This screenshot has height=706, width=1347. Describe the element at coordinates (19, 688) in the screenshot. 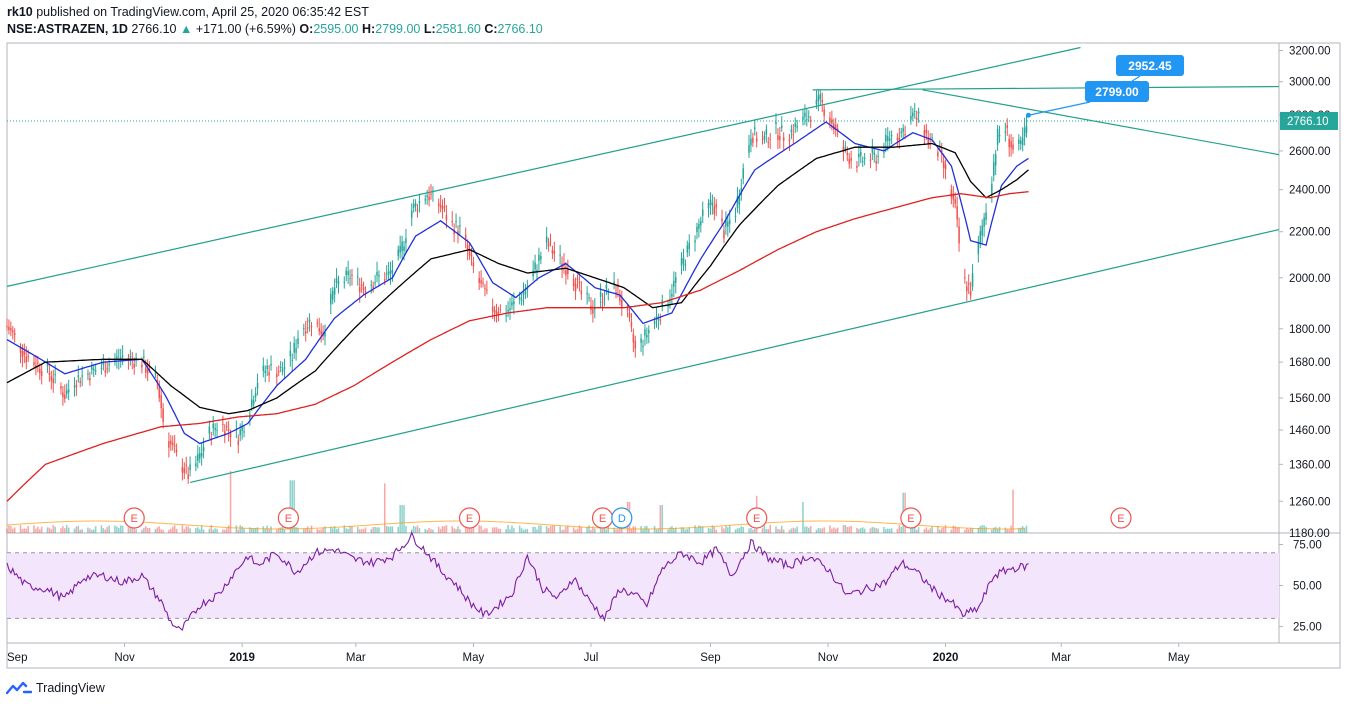

I see `tradingview-logo-icon` at that location.